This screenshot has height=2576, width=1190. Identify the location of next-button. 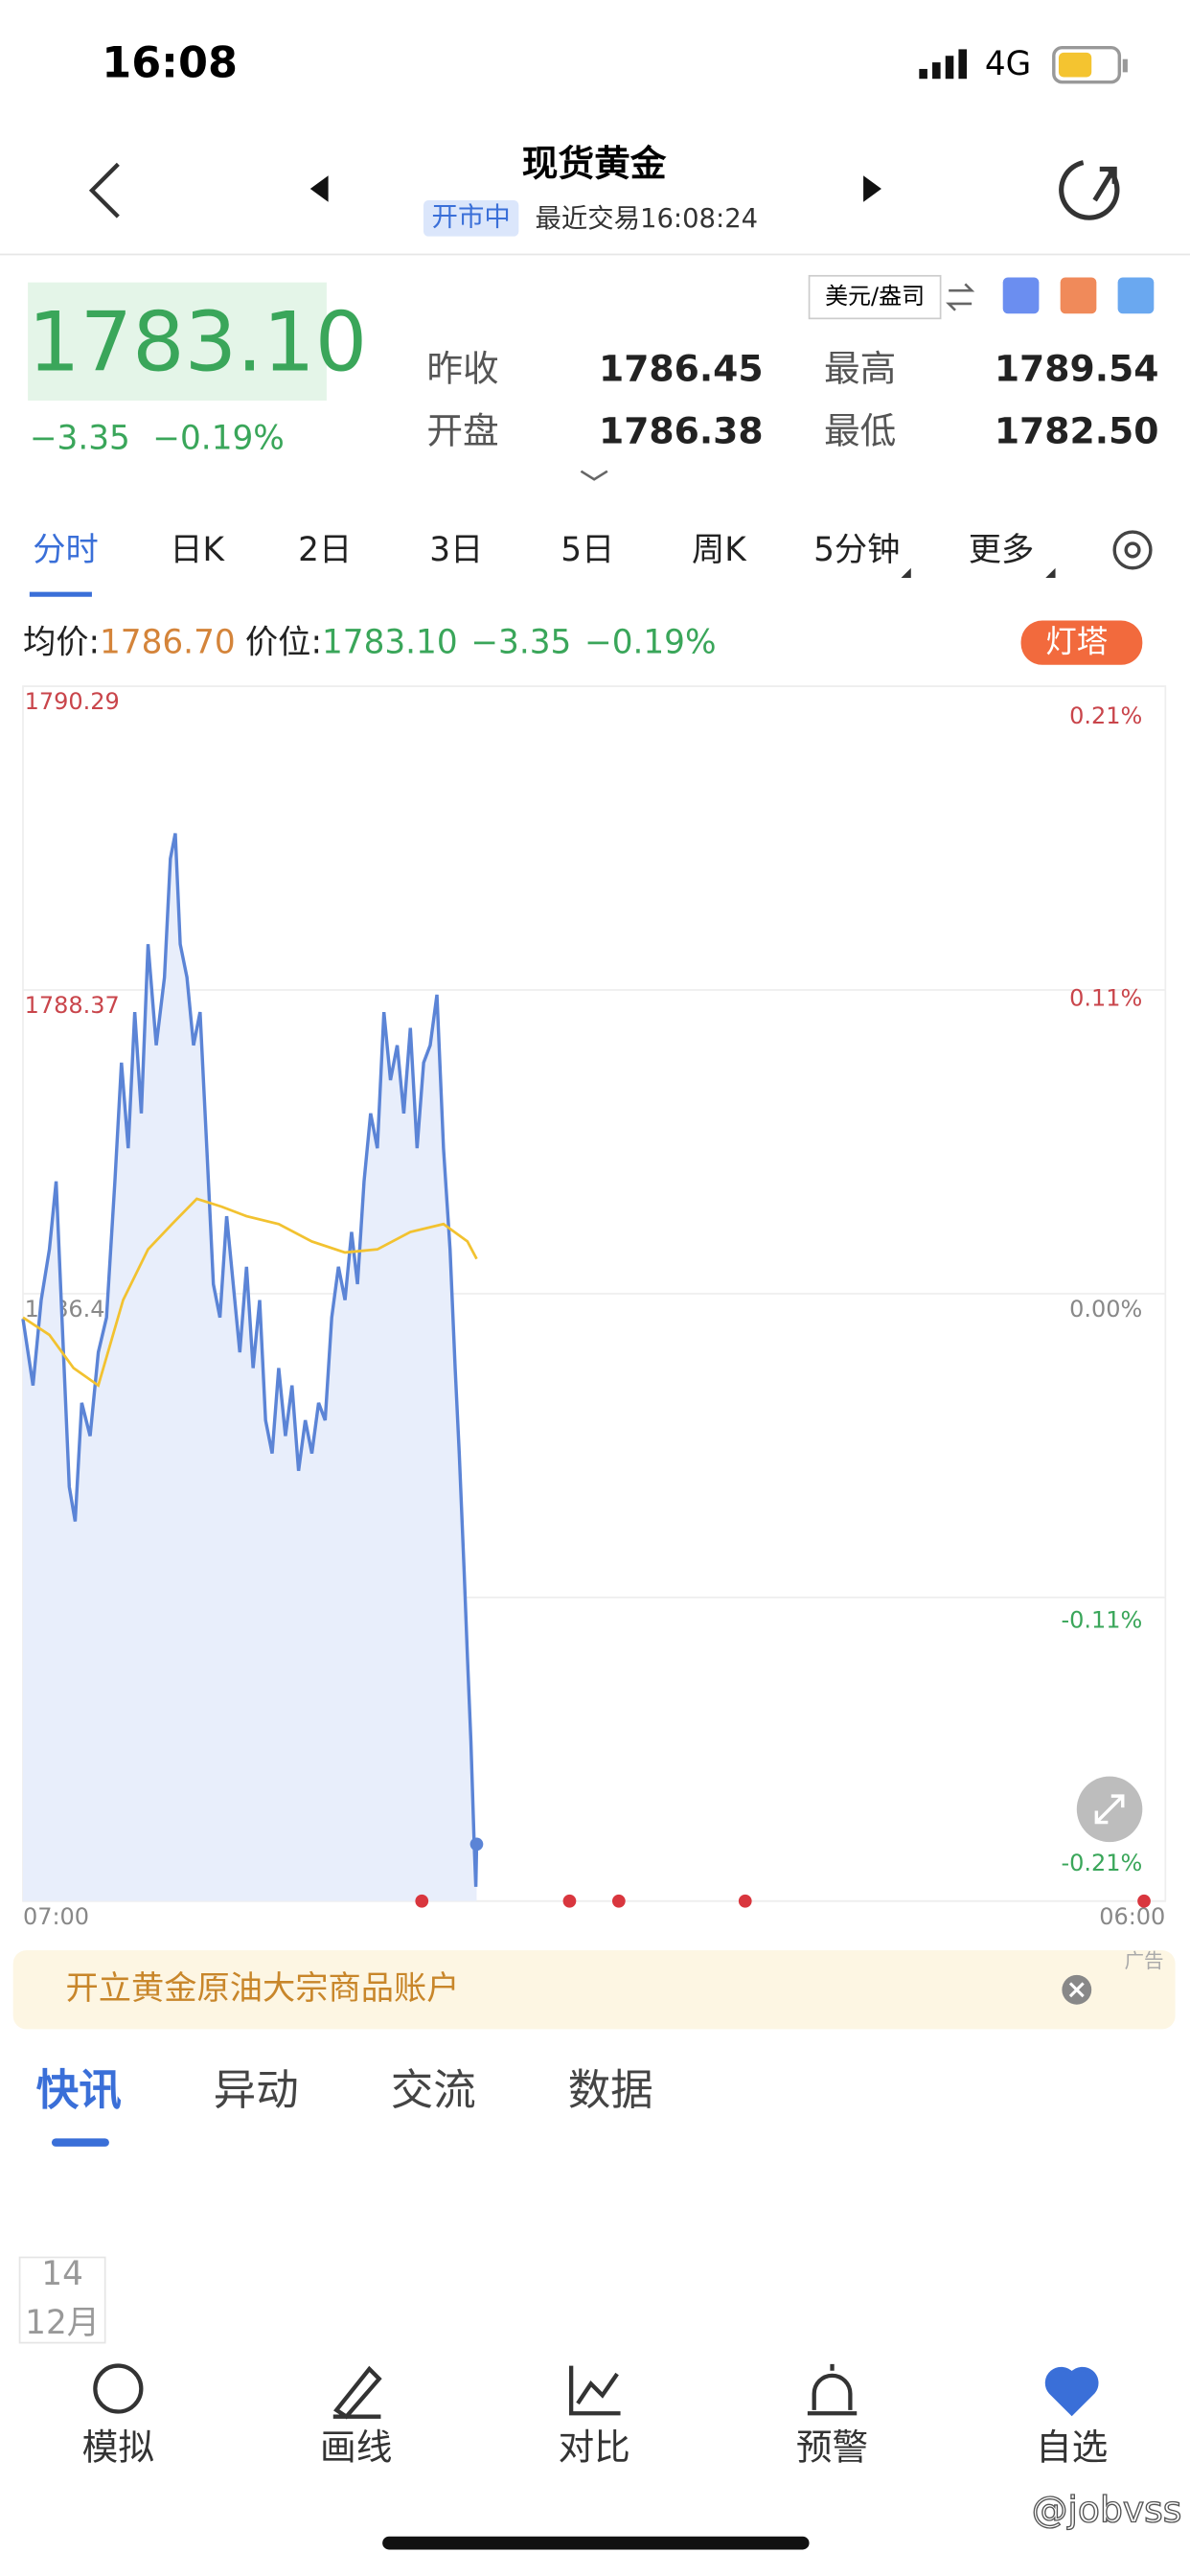
(872, 188).